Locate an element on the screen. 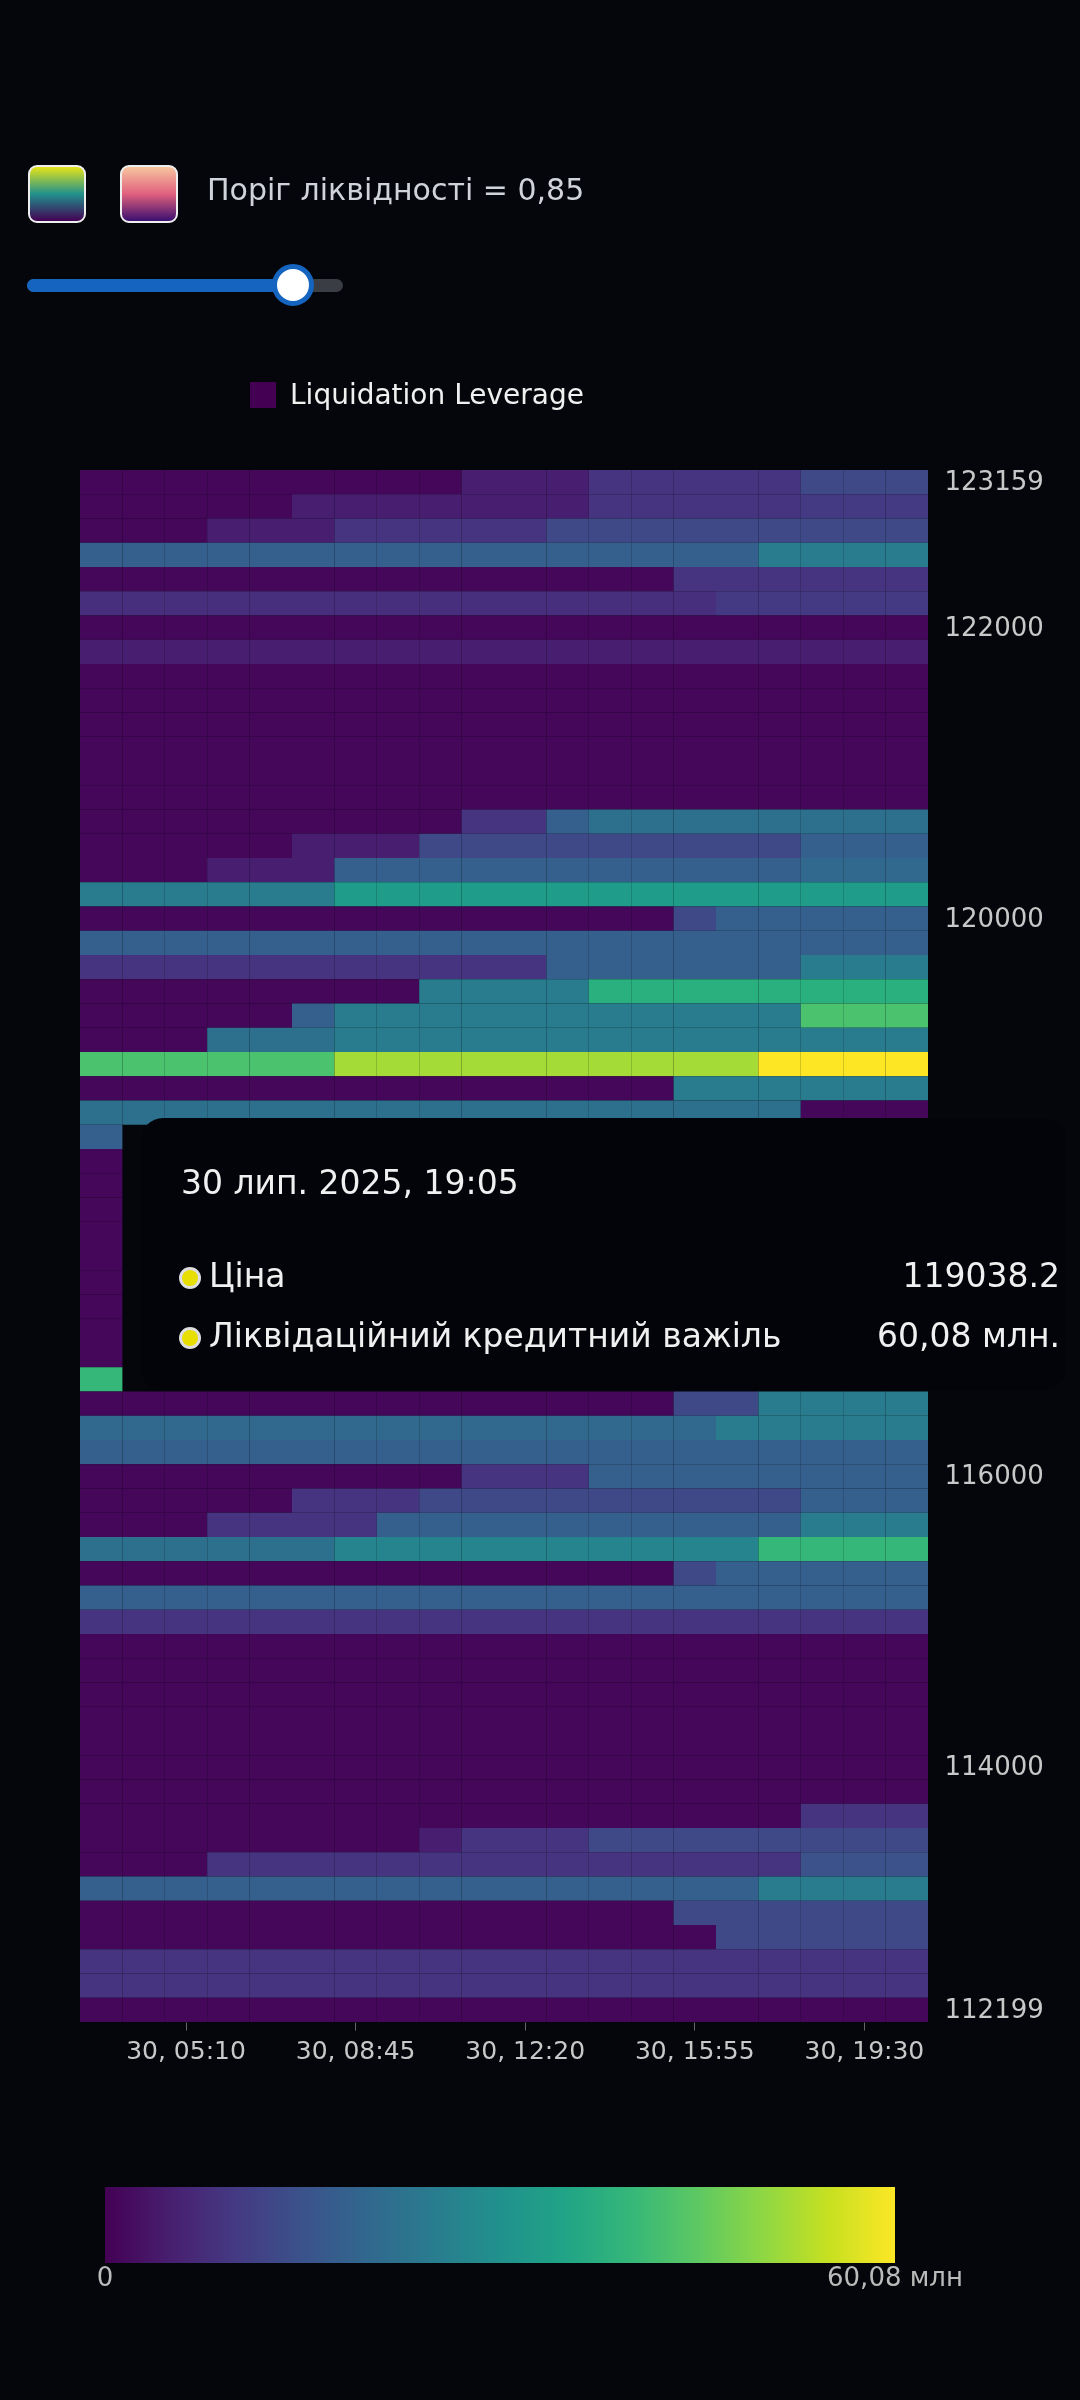 This screenshot has width=1080, height=2400. y-tick-label: 123159 is located at coordinates (994, 481).